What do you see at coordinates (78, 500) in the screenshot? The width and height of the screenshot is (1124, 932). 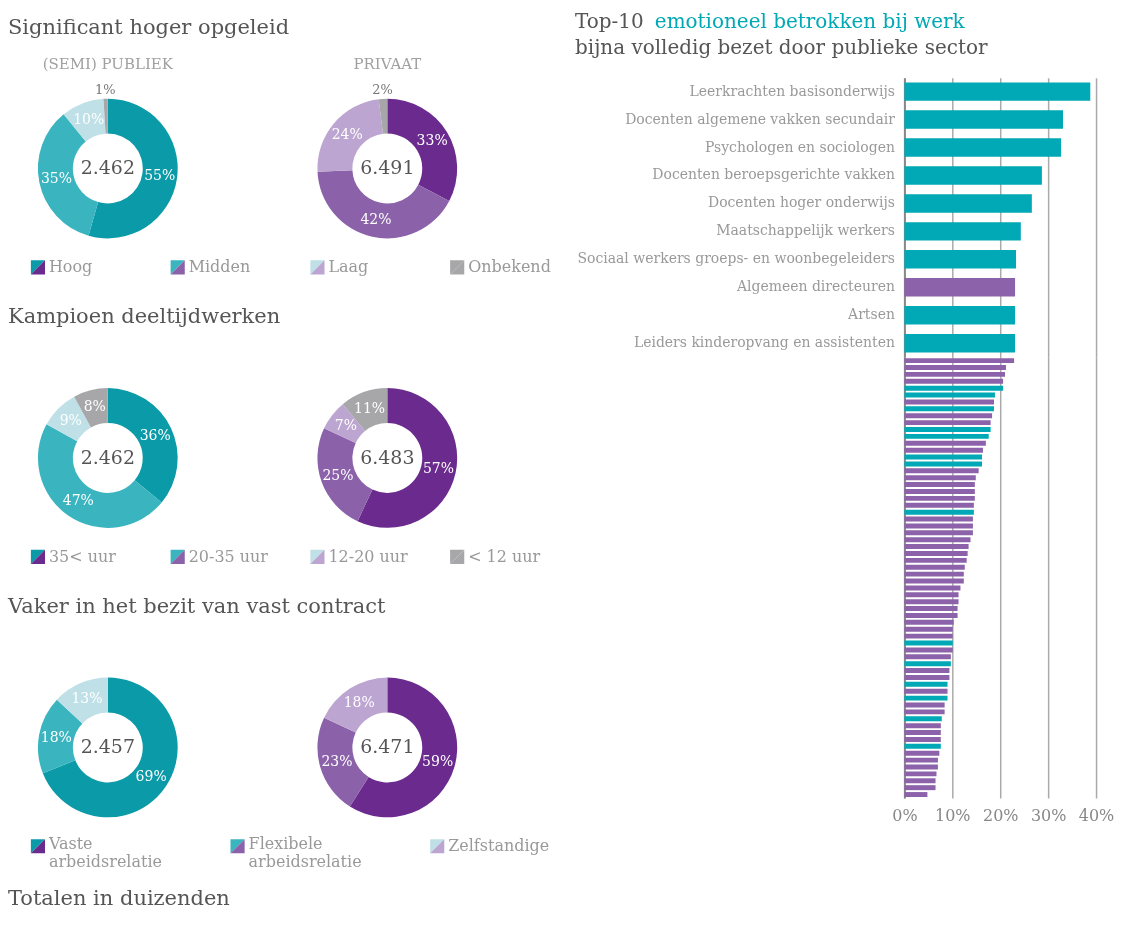 I see `data-label: 47%` at bounding box center [78, 500].